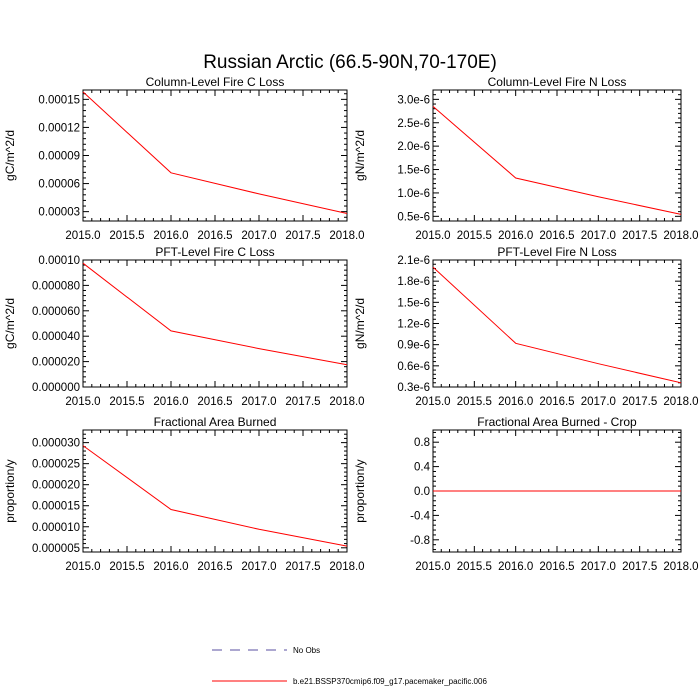  I want to click on y-tick-label: 0.5e-6, so click(413, 217).